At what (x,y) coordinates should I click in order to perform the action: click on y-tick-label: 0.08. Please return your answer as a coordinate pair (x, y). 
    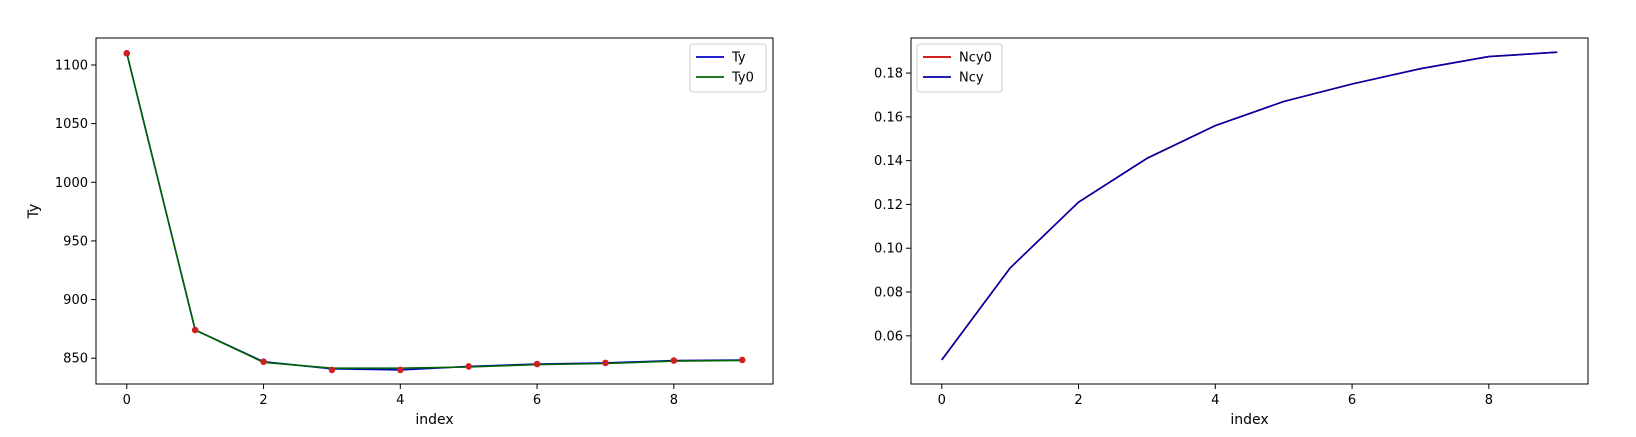
    Looking at the image, I should click on (888, 293).